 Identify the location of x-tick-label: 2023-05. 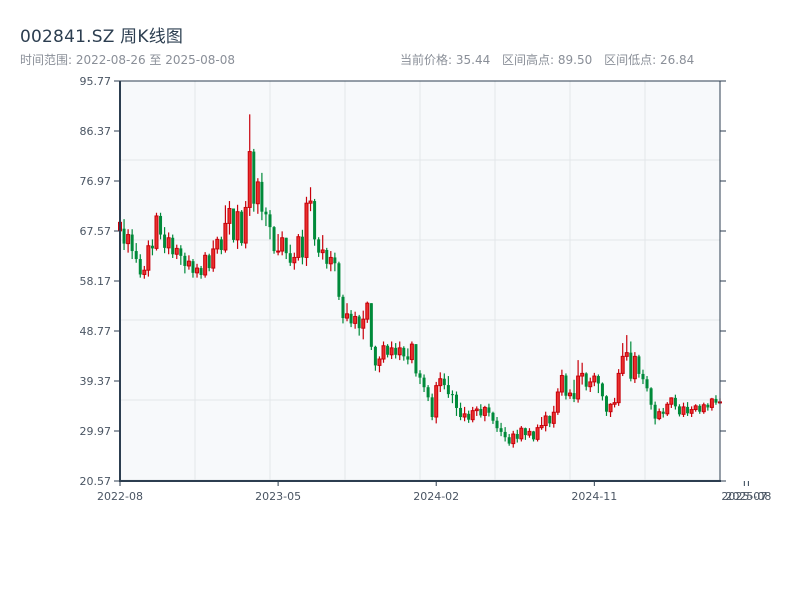
(278, 496).